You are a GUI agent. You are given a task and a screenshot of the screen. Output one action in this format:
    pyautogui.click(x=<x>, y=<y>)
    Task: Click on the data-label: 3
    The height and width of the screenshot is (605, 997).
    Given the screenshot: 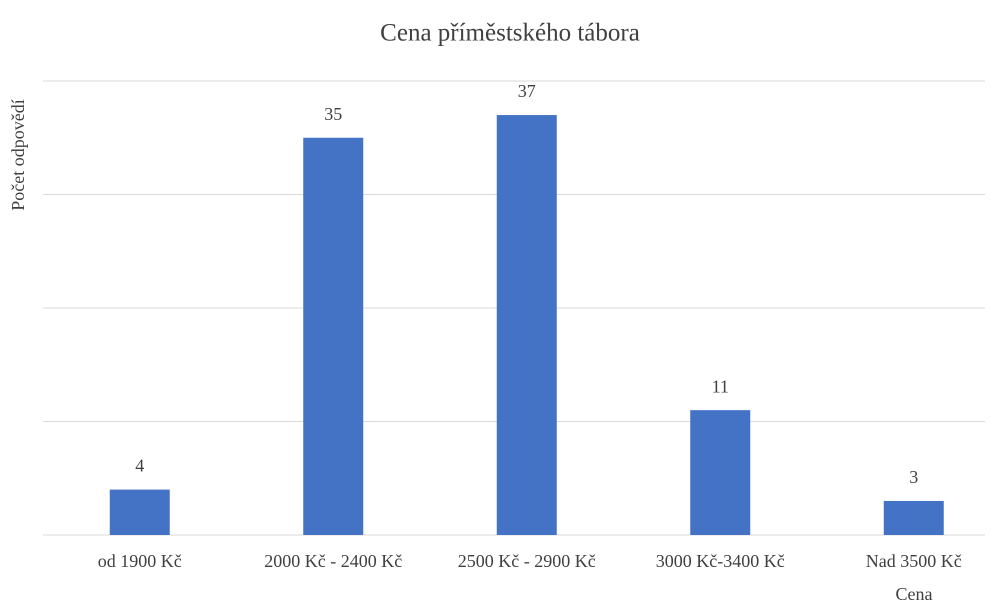 What is the action you would take?
    pyautogui.click(x=913, y=477)
    